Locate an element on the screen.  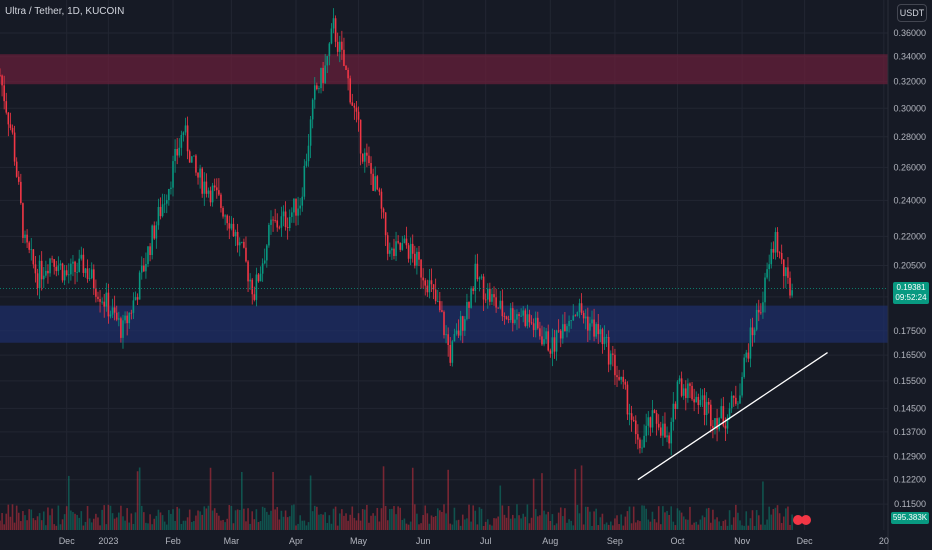
y-tick-label: 0.26000 is located at coordinates (909, 167).